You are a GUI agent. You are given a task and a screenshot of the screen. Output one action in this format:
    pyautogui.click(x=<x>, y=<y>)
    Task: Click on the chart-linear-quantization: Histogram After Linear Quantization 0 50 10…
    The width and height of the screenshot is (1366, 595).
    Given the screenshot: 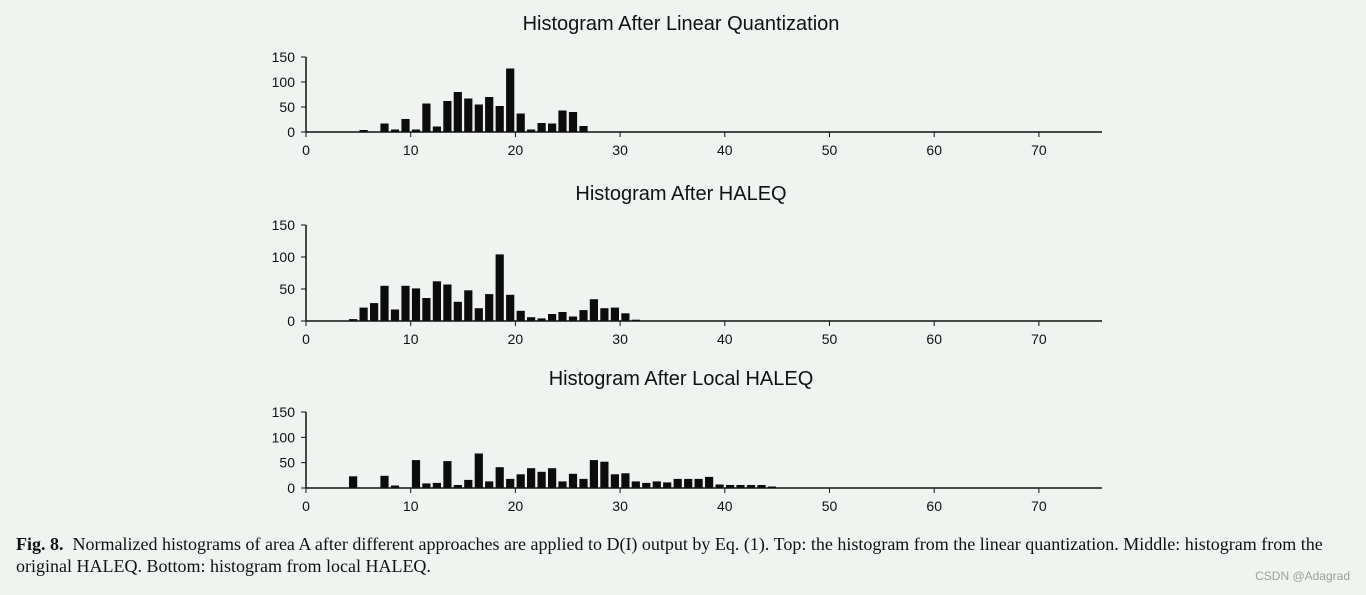 What is the action you would take?
    pyautogui.click(x=687, y=85)
    